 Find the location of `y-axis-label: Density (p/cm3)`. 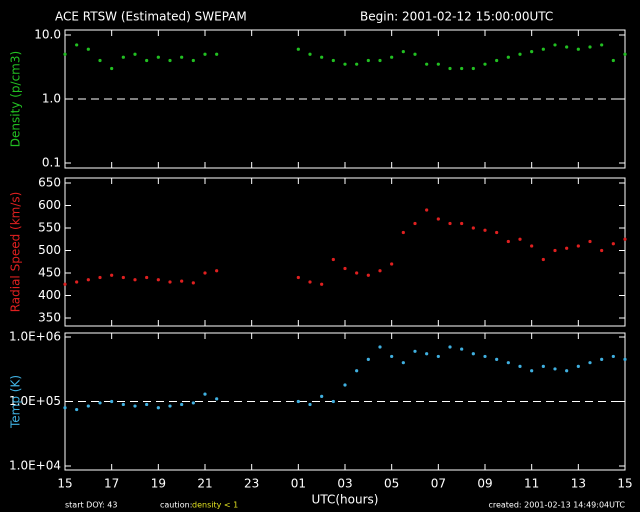

y-axis-label: Density (p/cm3) is located at coordinates (16, 99).